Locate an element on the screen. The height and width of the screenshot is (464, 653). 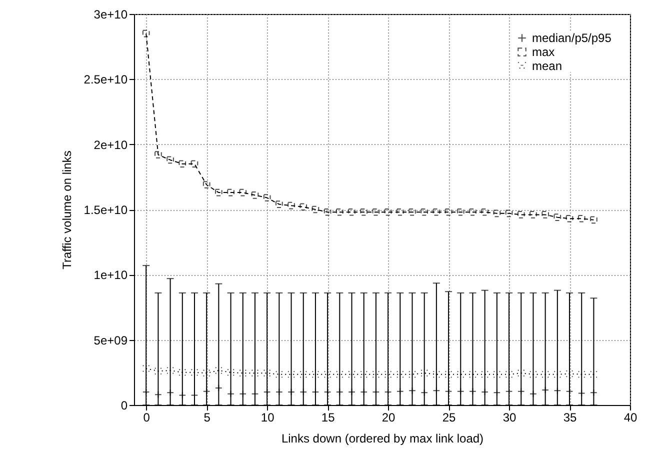
x-tick-label: 15 is located at coordinates (328, 417).